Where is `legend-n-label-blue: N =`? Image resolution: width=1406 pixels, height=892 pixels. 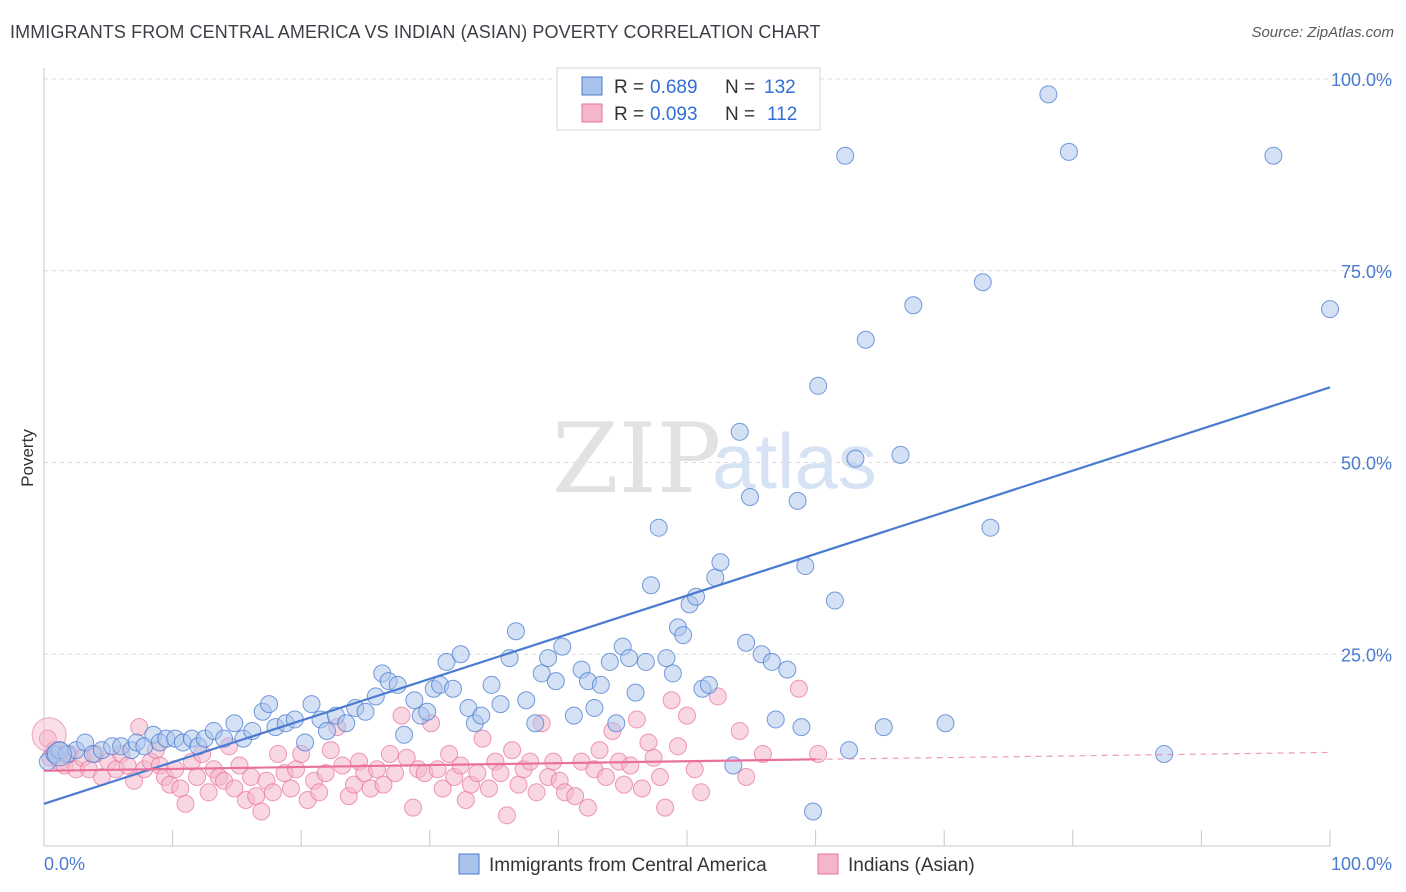
legend-n-label-blue: N = is located at coordinates (740, 87).